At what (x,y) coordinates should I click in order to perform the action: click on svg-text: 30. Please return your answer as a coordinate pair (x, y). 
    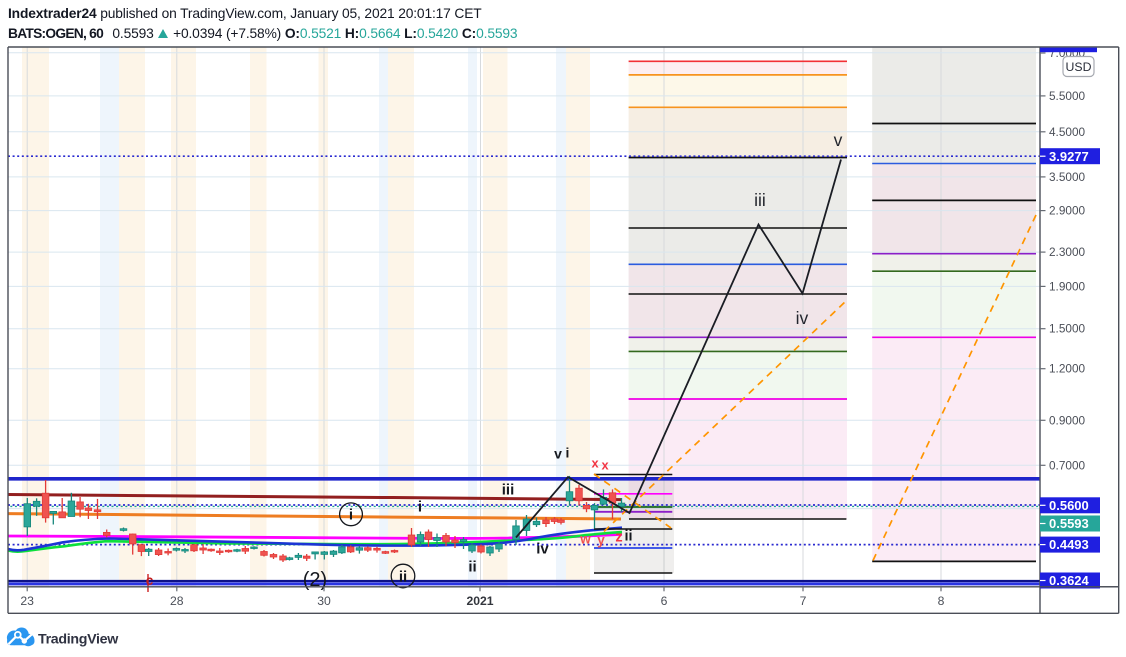
    Looking at the image, I should click on (324, 601).